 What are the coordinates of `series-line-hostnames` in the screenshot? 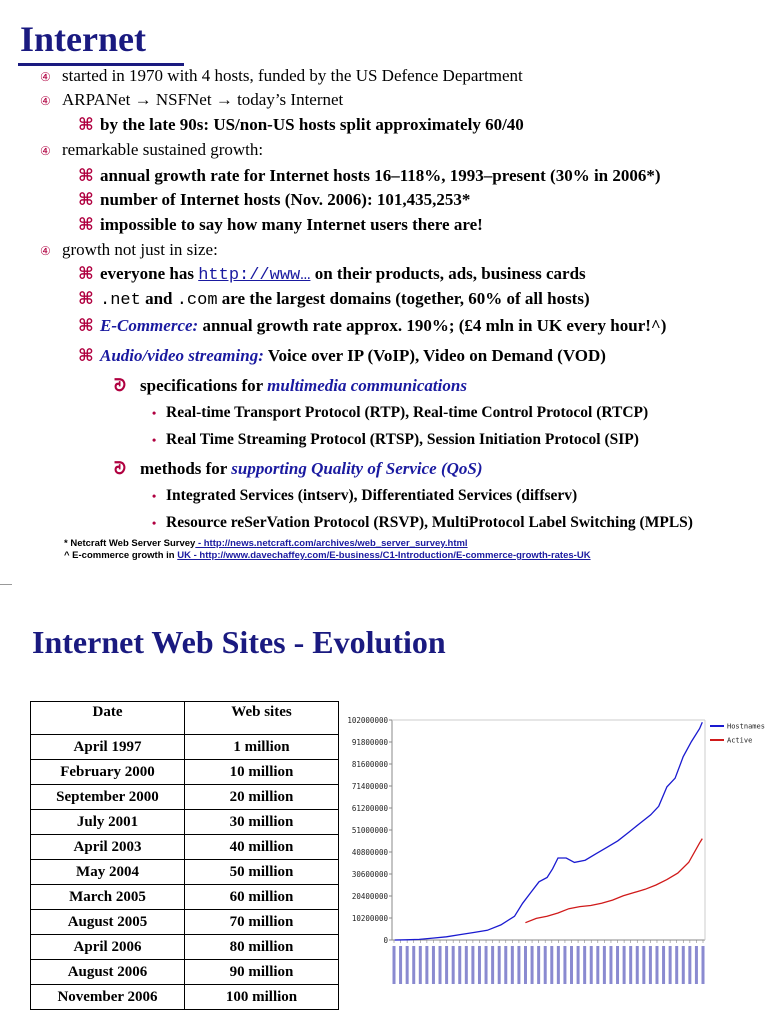 It's located at (548, 831).